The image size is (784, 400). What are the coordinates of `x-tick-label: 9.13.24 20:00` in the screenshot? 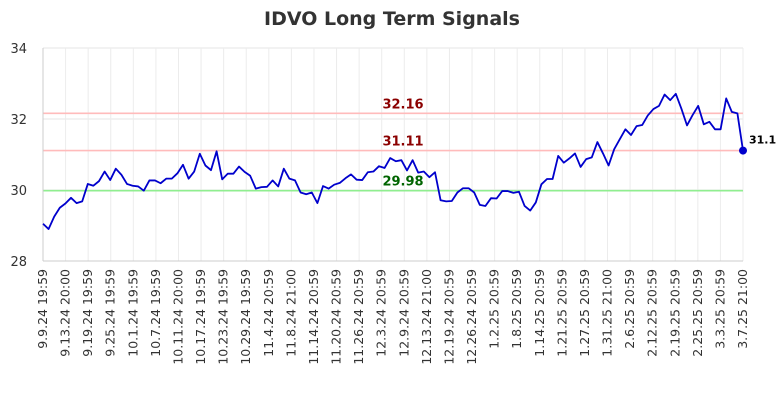 It's located at (65, 313).